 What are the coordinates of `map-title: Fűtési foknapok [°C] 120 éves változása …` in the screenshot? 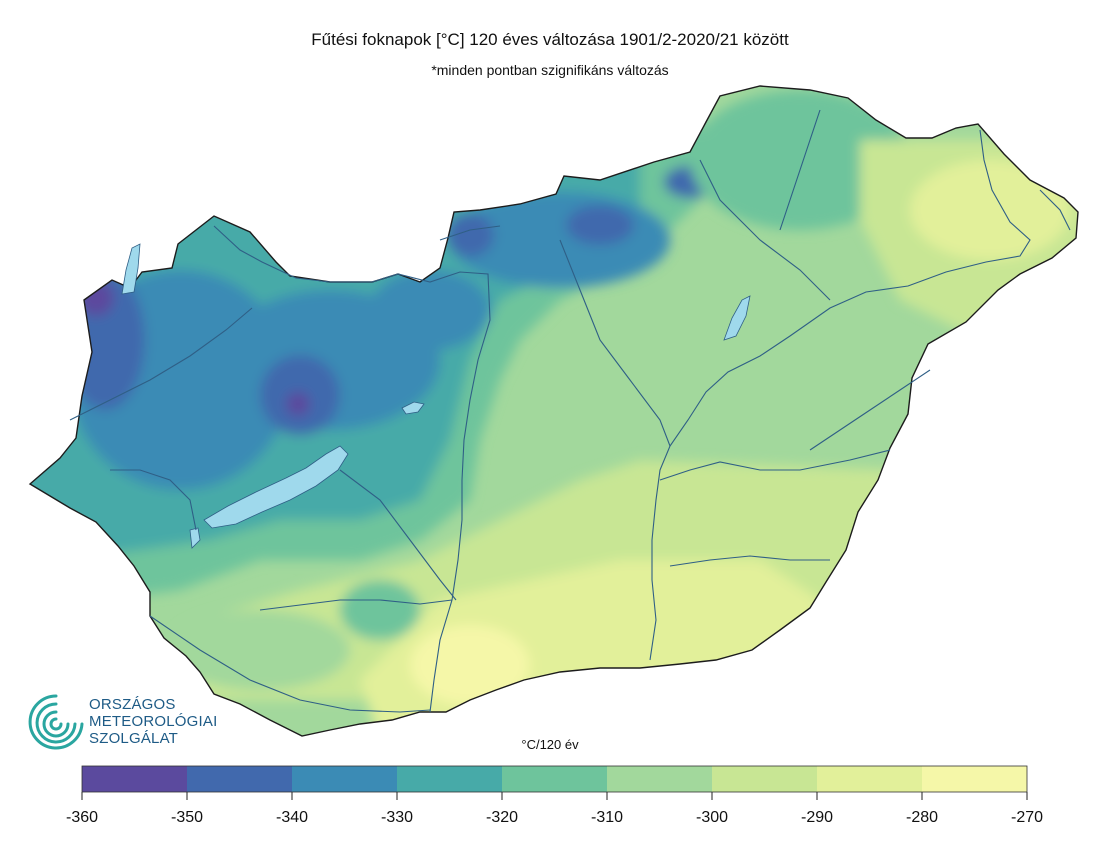 It's located at (550, 39).